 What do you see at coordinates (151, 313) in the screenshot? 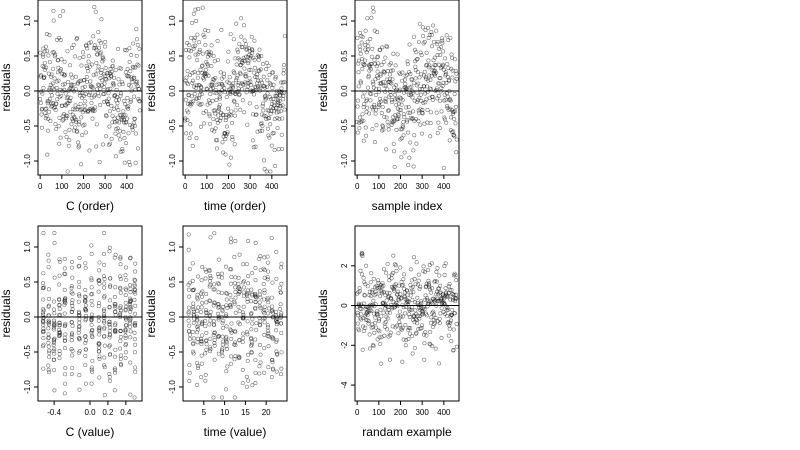
I see `y-axis-label: residuals` at bounding box center [151, 313].